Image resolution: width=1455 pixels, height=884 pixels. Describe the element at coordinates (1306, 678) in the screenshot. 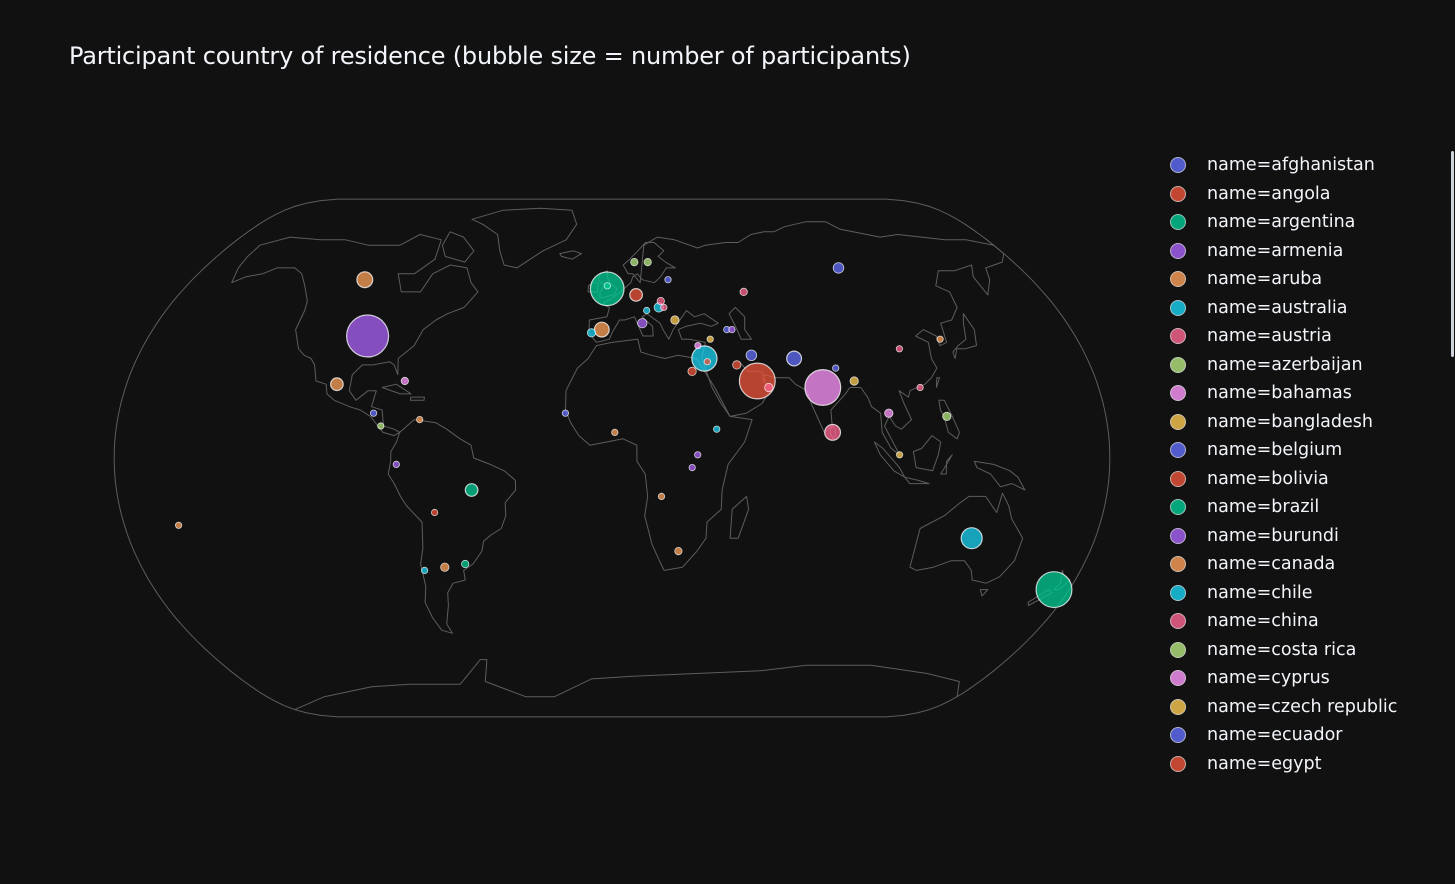

I see `legend-item: name=cyprus` at that location.